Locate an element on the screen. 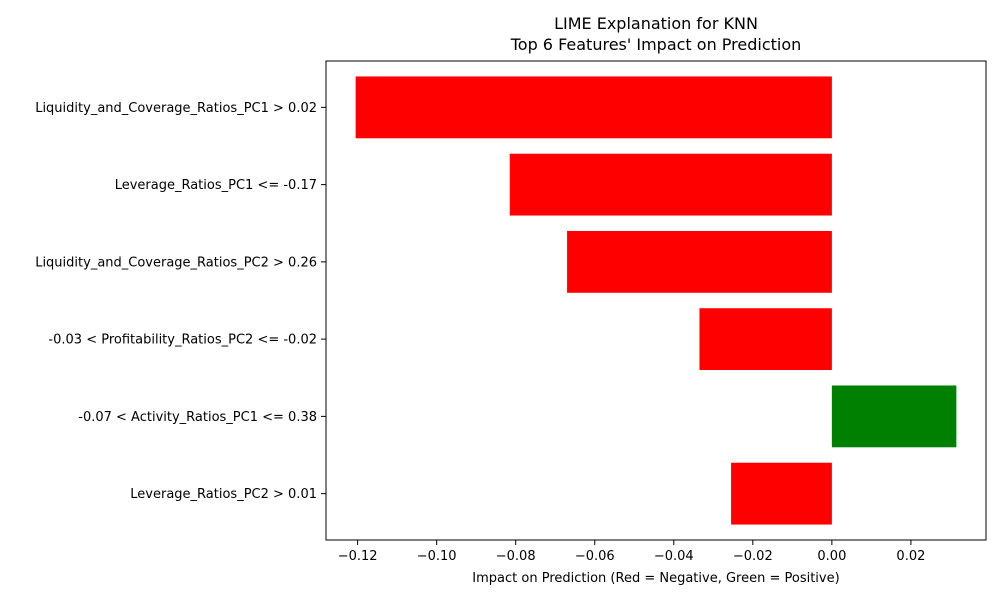 This screenshot has width=1000, height=600. x-tick-label: 0.00 is located at coordinates (831, 556).